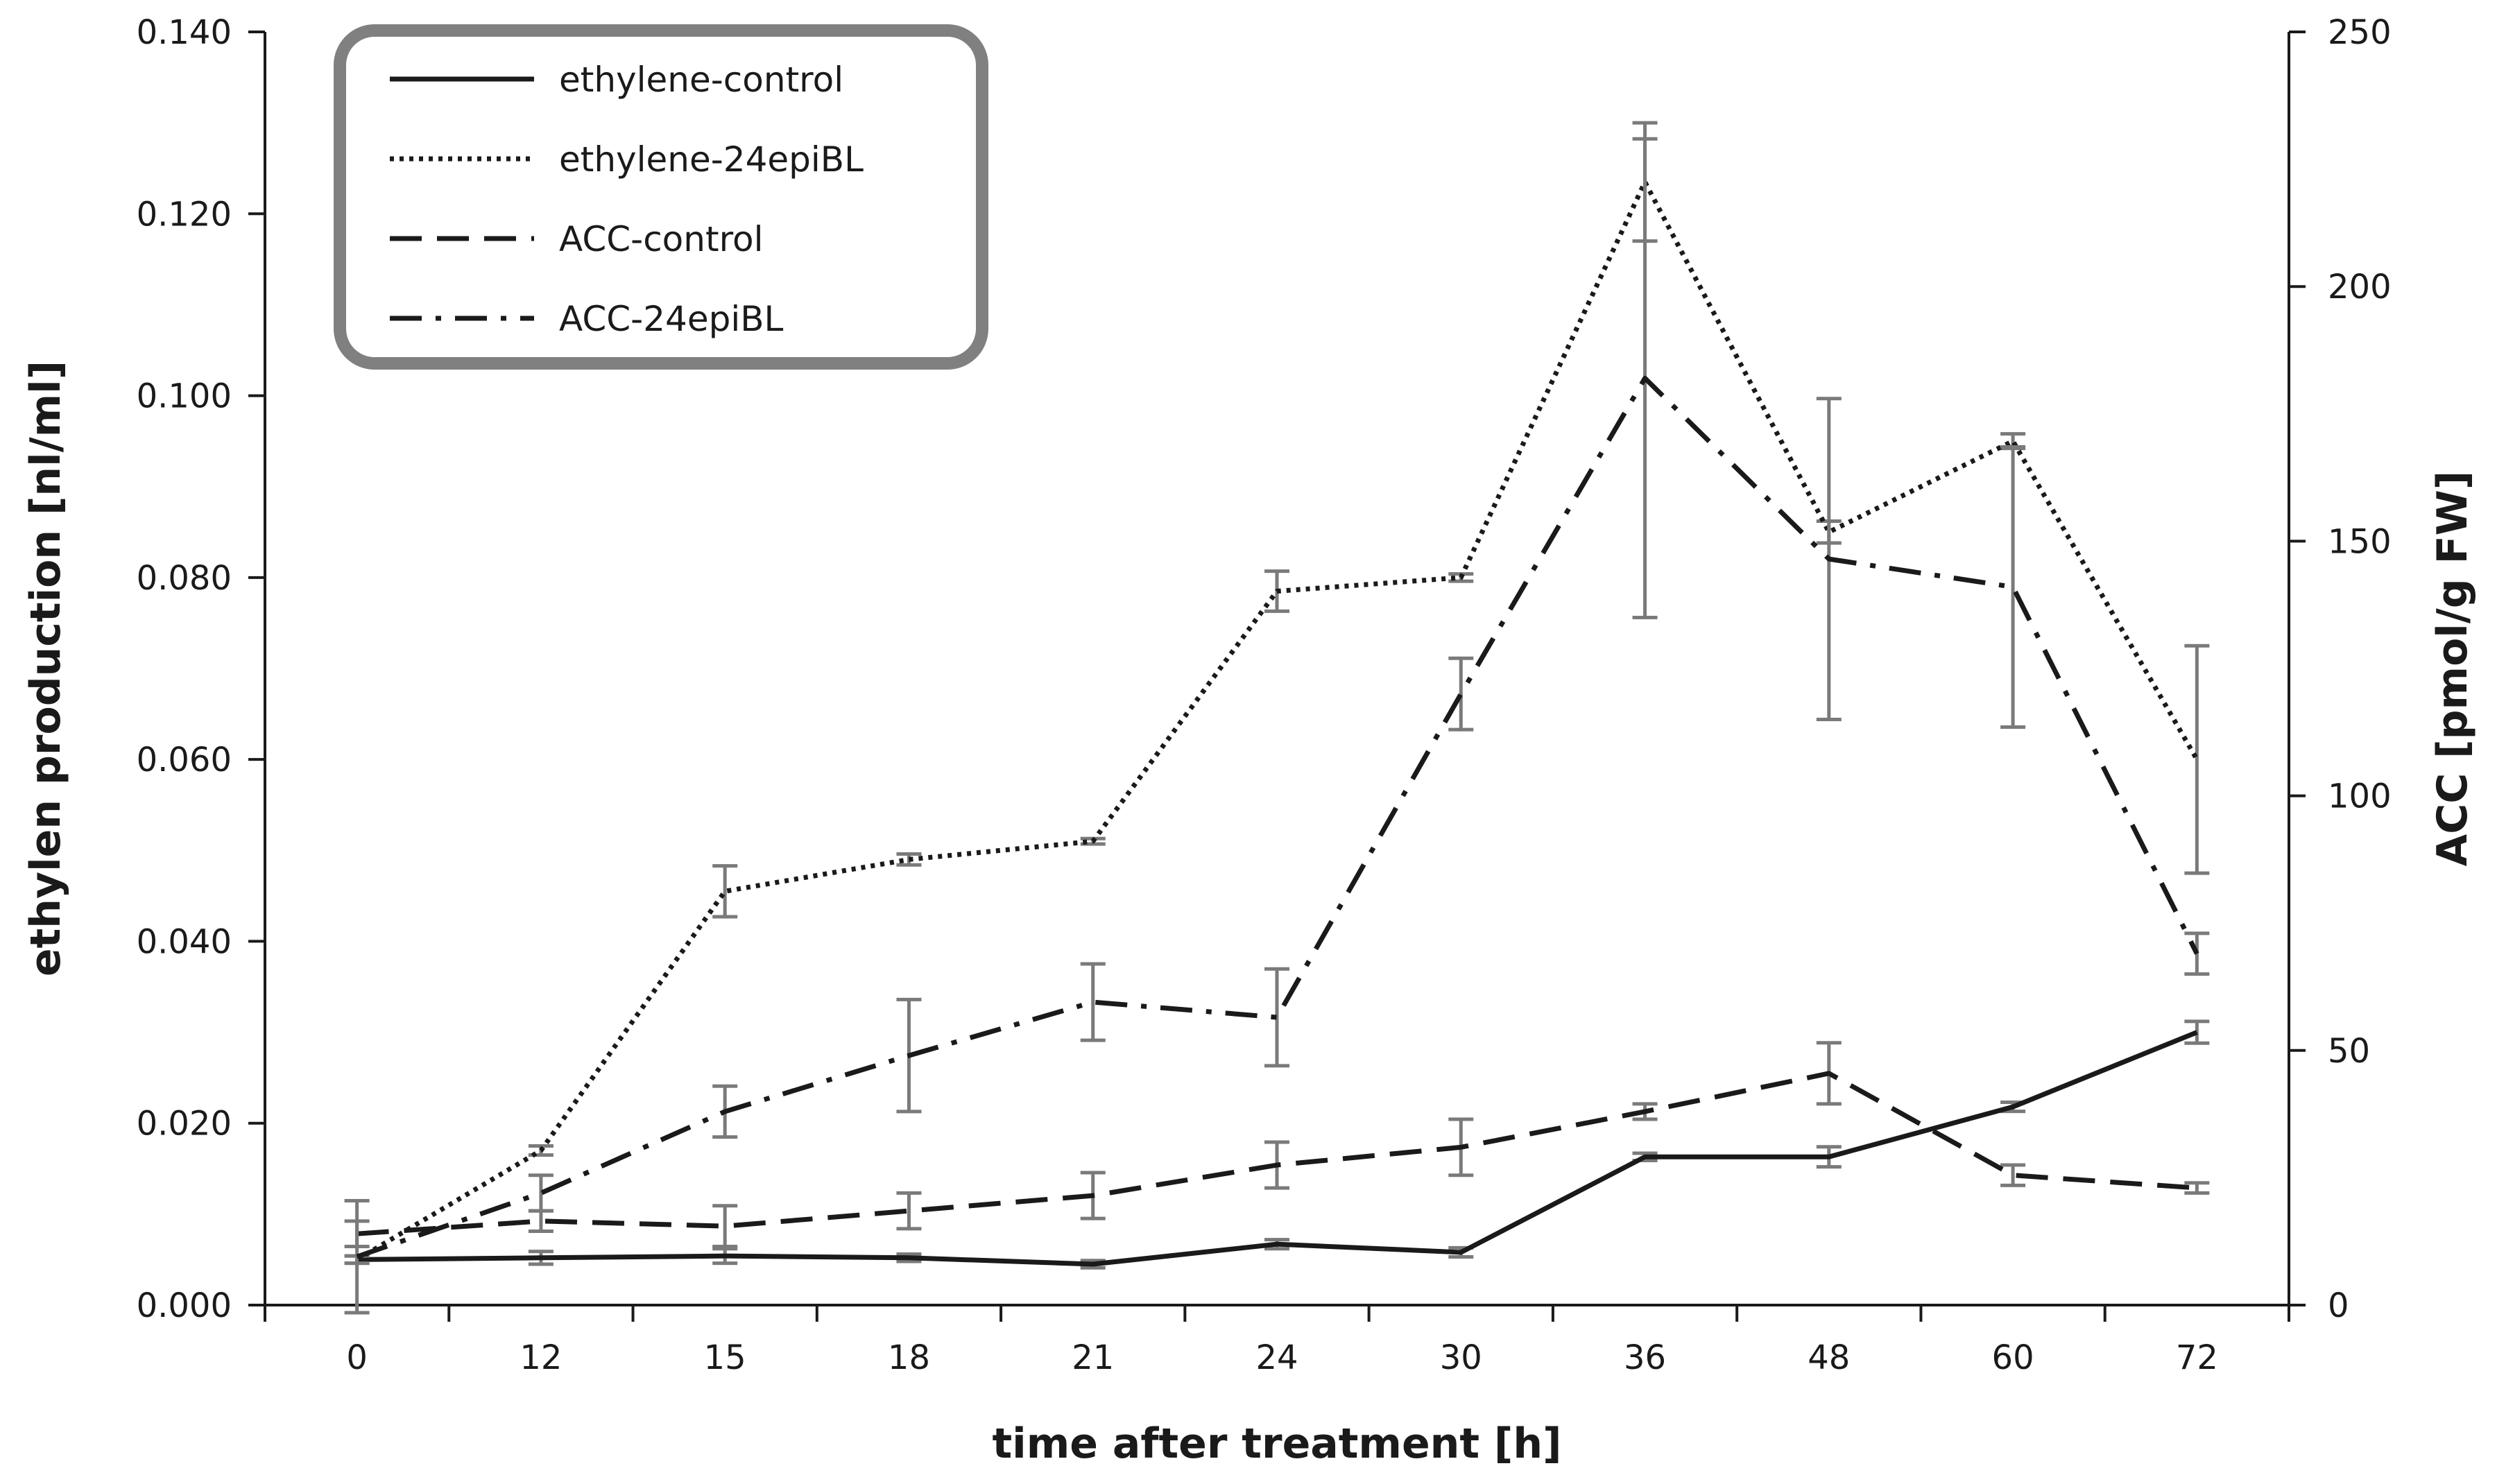 This screenshot has width=2497, height=1484. Describe the element at coordinates (1093, 1357) in the screenshot. I see `x-tick-label: 21` at that location.